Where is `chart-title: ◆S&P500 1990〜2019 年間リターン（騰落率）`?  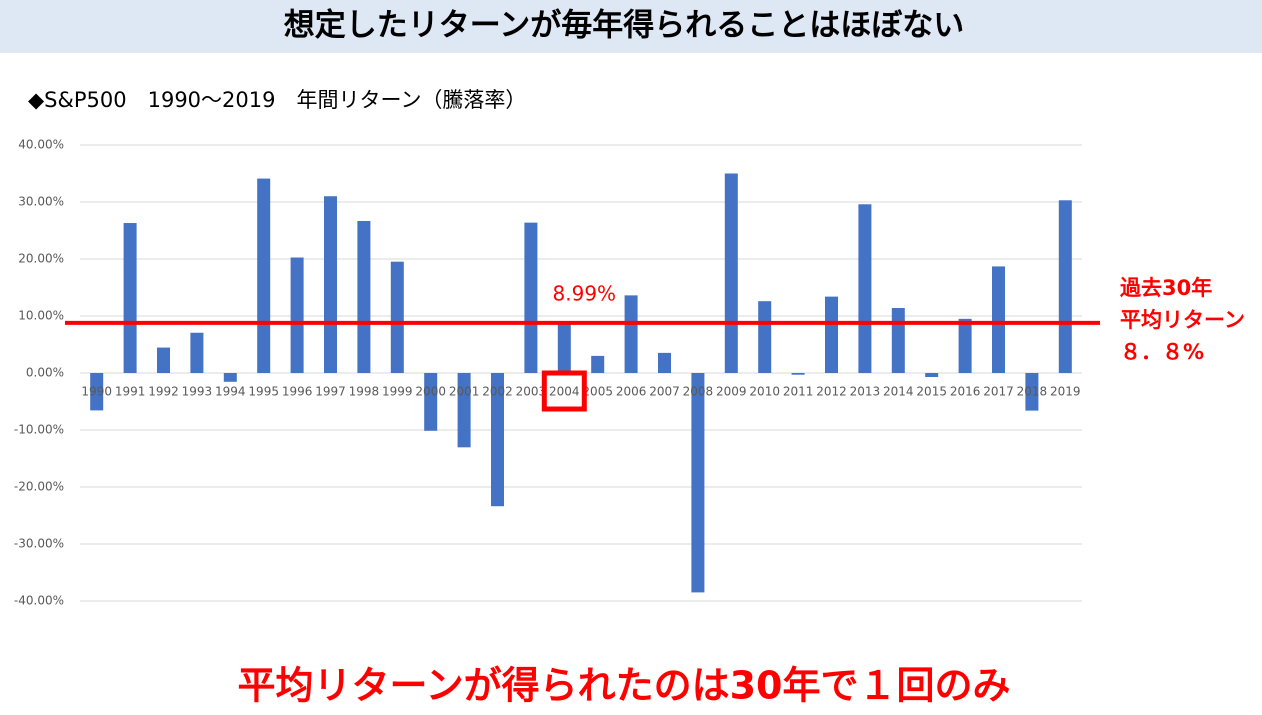
chart-title: ◆S&P500 1990〜2019 年間リターン（騰落率） is located at coordinates (277, 100).